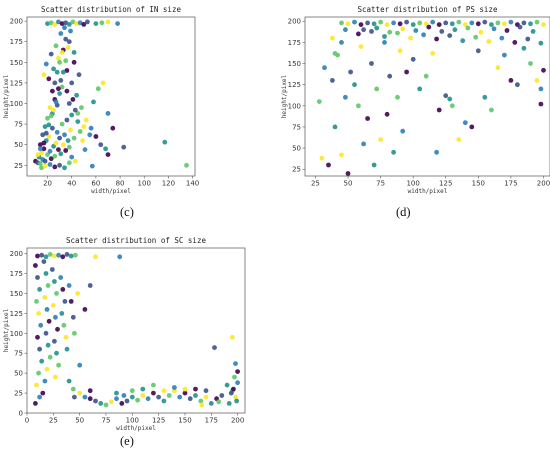 This screenshot has height=454, width=550. What do you see at coordinates (127, 212) in the screenshot?
I see `caption-c: (c)` at bounding box center [127, 212].